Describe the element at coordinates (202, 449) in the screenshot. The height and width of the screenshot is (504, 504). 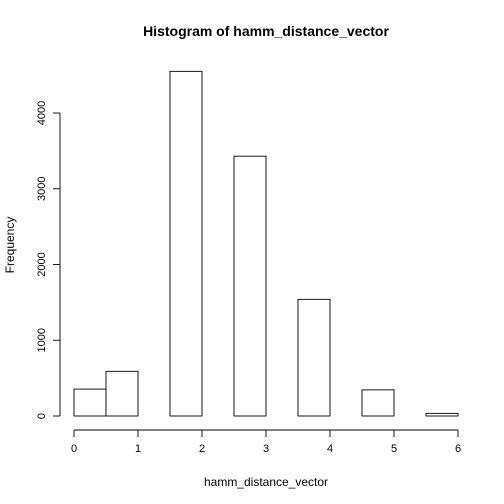
I see `x-tick-label: 2` at that location.